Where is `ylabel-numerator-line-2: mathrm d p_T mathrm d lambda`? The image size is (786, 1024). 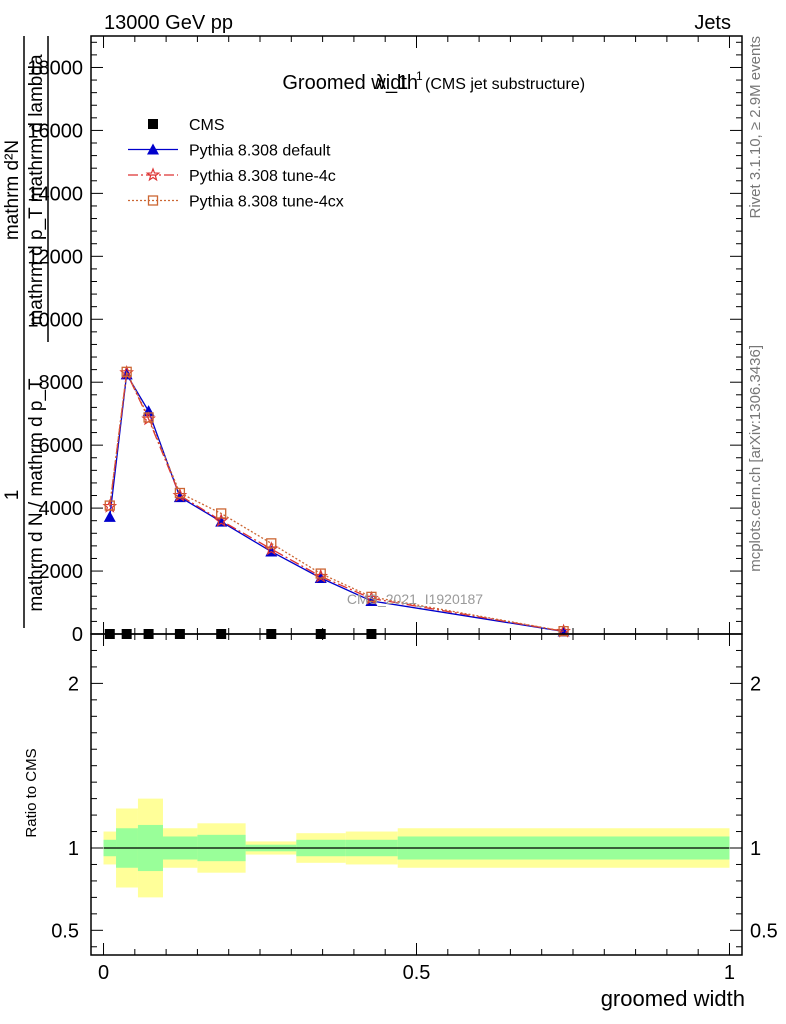
ylabel-numerator-line-2: mathrm d p_T mathrm d lambda is located at coordinates (36, 189).